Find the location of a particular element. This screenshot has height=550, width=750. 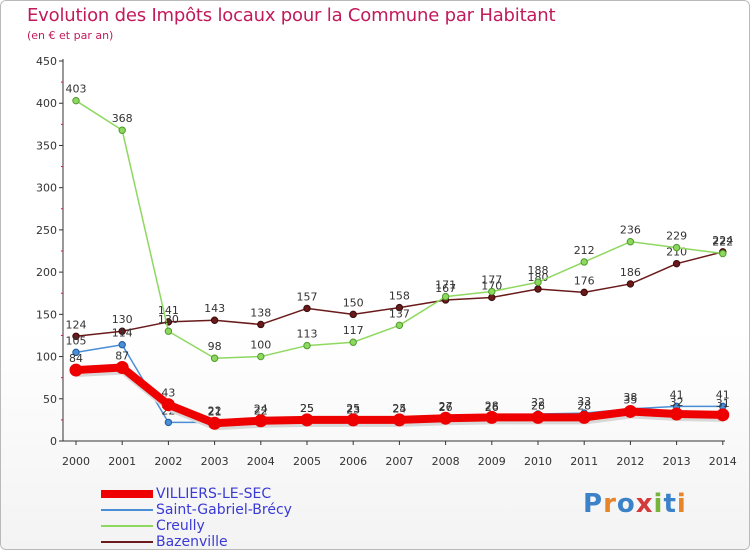

x-tick-label: 2011 is located at coordinates (584, 461).